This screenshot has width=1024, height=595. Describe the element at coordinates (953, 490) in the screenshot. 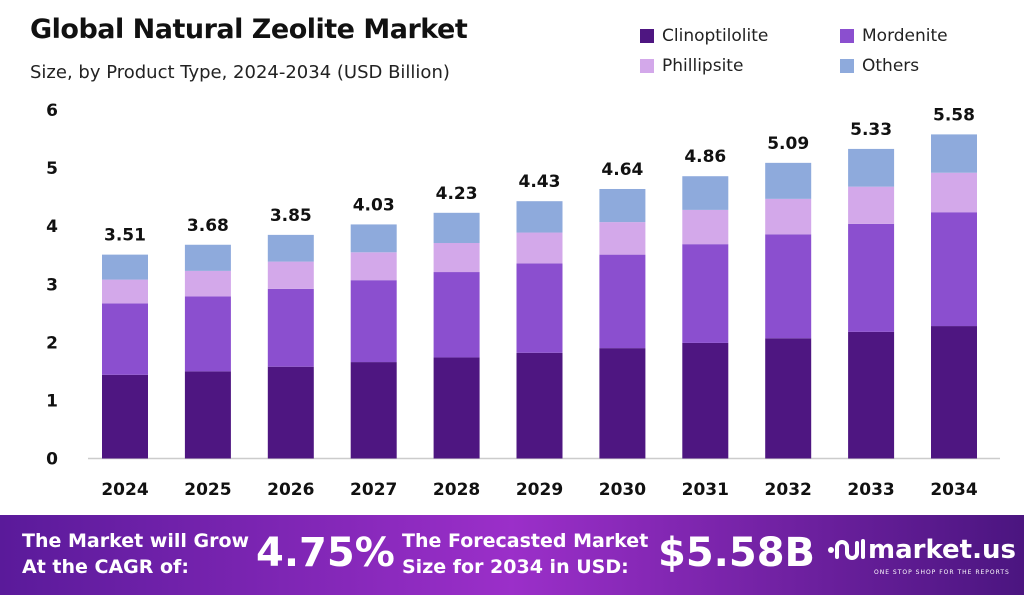

I see `x-tick-label: 2034` at that location.